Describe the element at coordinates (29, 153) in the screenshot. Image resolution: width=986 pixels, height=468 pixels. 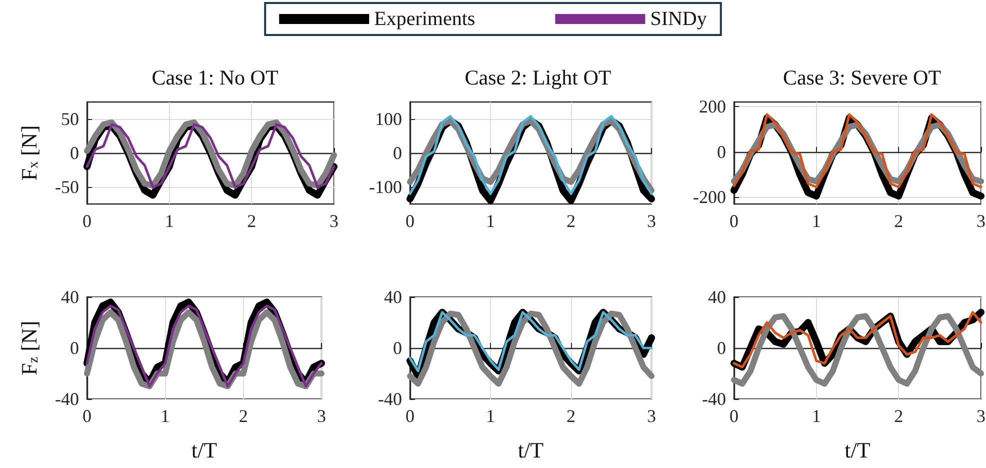
I see `y-axis-title: Fx [N]` at that location.